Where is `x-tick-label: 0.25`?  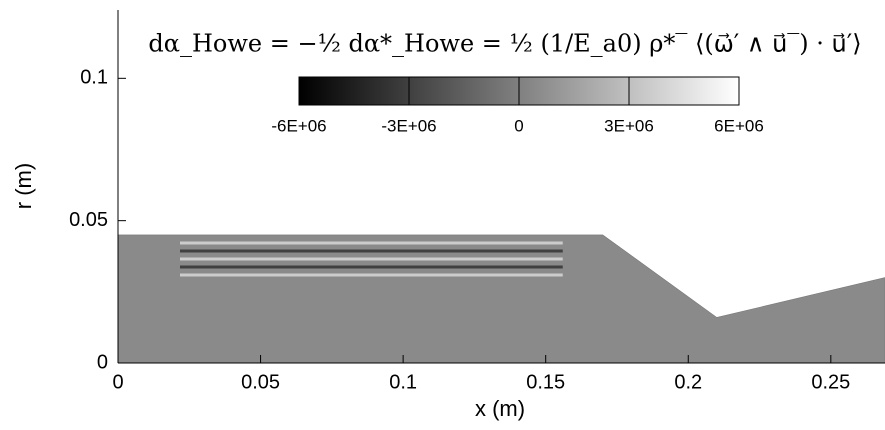
x-tick-label: 0.25 is located at coordinates (830, 382).